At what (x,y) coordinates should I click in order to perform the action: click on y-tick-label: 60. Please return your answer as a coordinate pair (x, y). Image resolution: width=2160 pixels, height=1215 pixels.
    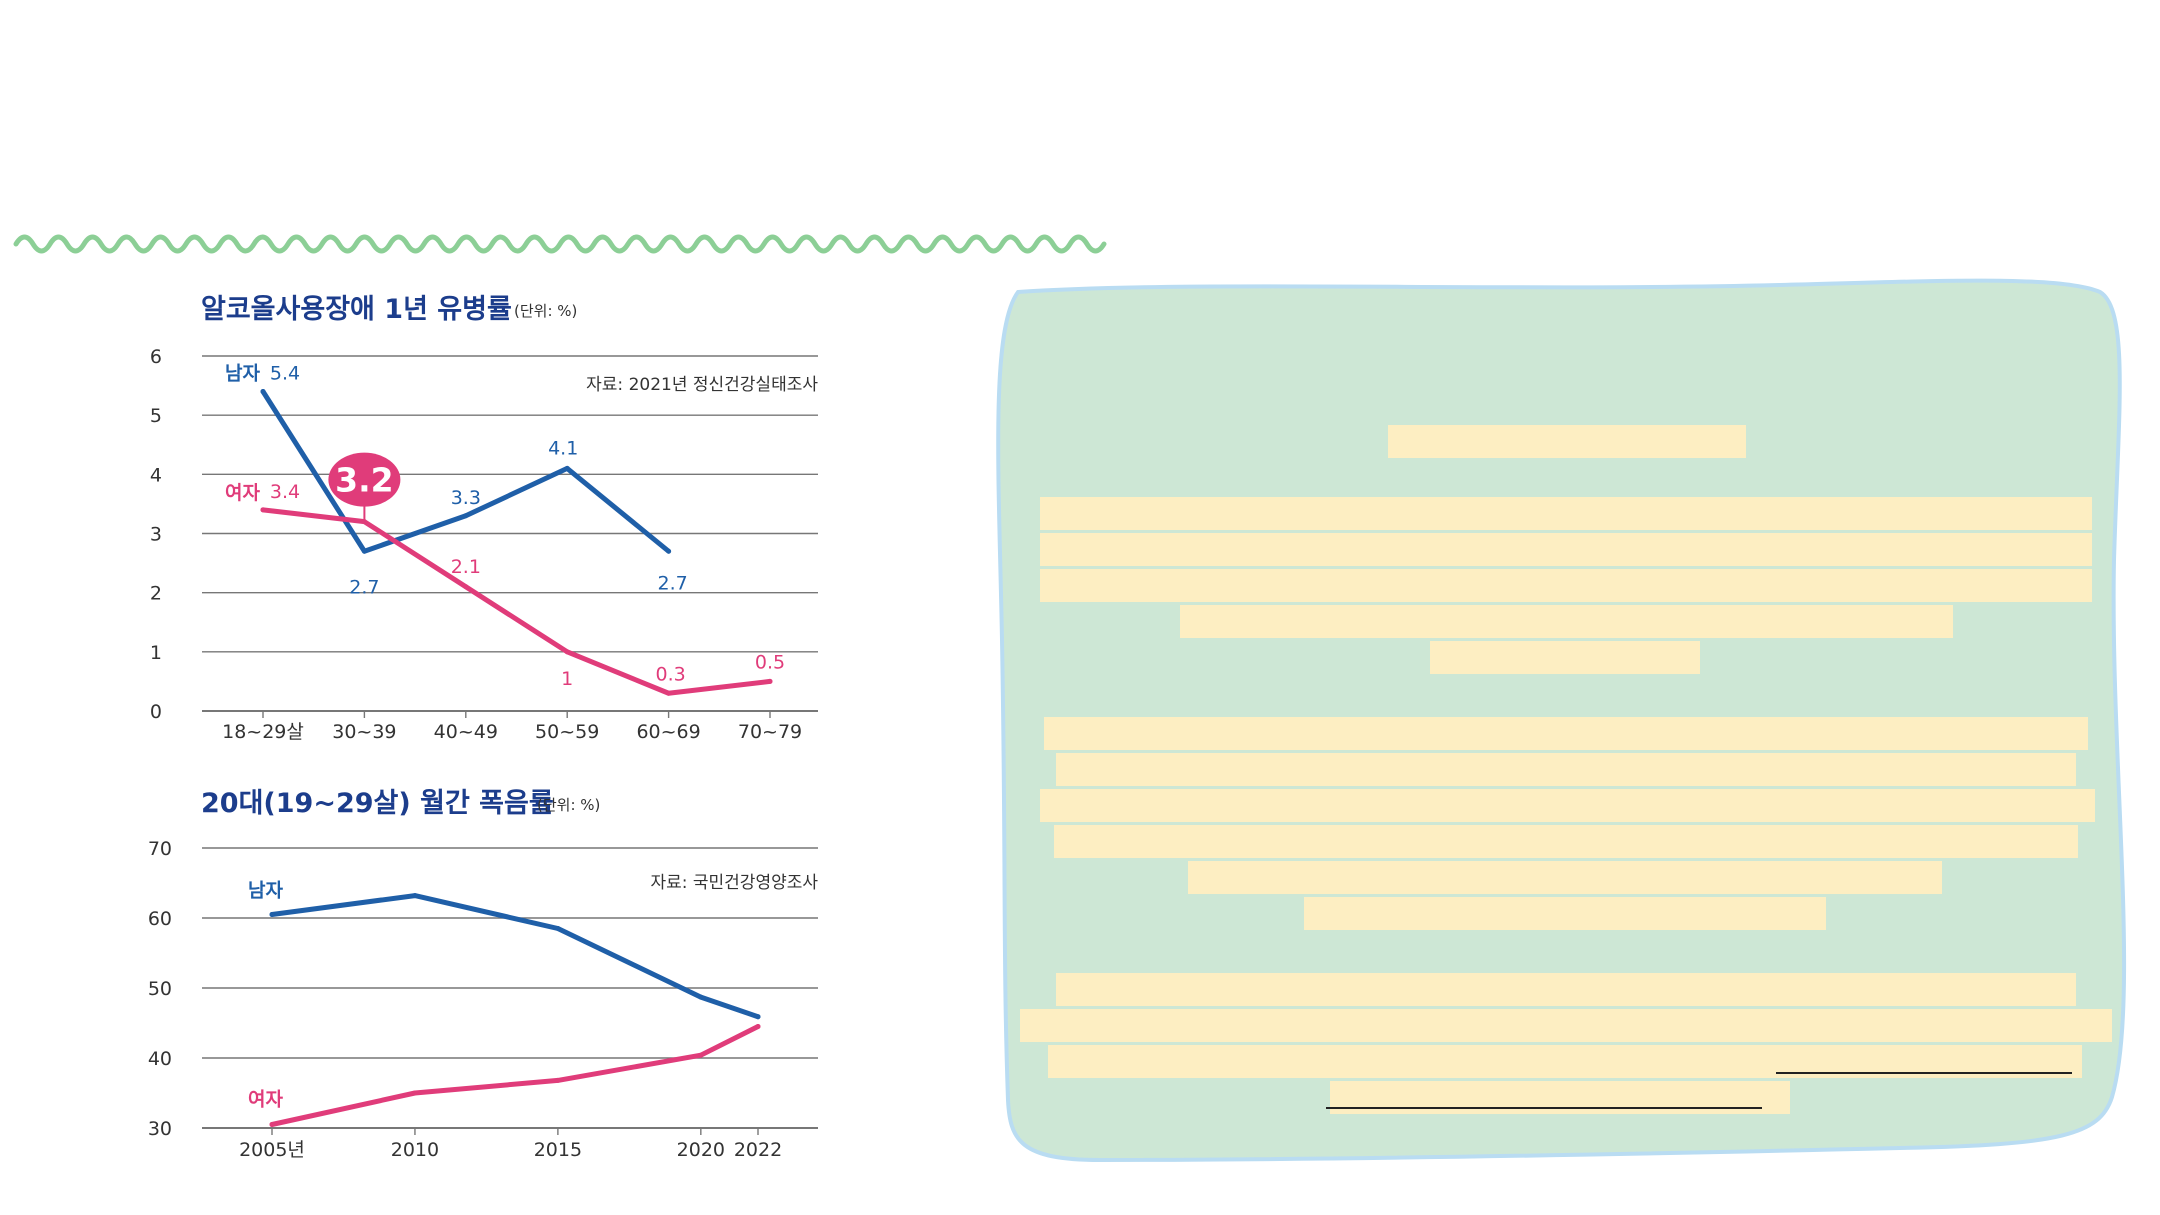
    Looking at the image, I should click on (160, 919).